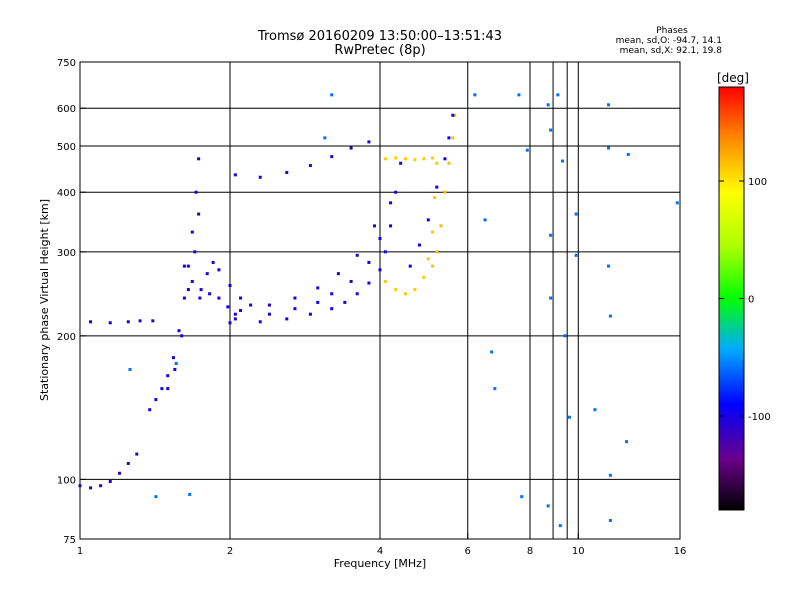  I want to click on x-tick-label: 8, so click(530, 551).